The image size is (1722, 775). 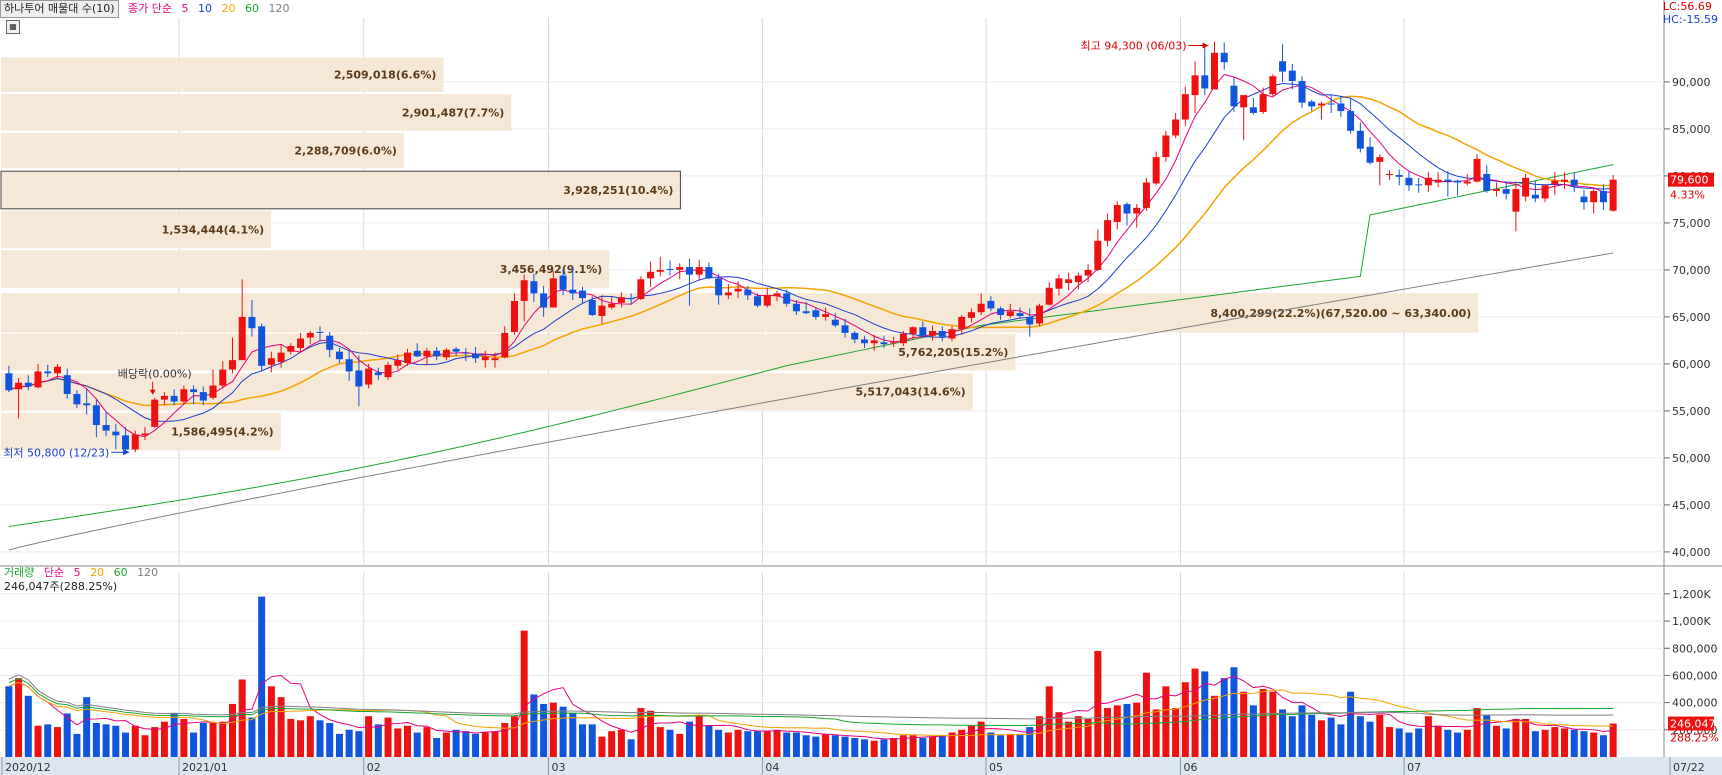 I want to click on volume-profile-label: 3,456,492(9.1%), so click(x=551, y=269).